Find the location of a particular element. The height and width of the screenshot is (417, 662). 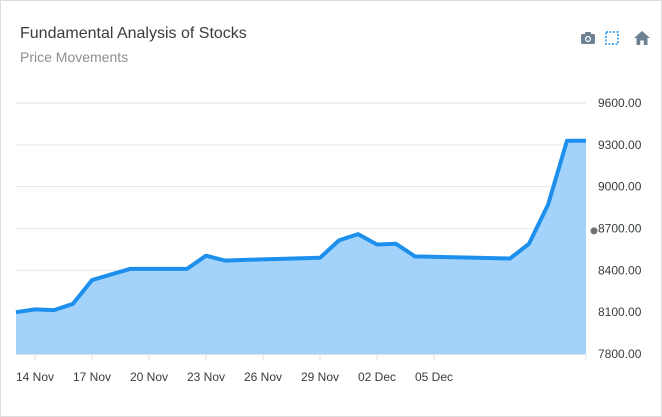

y-tick-label: 7800.00 is located at coordinates (620, 354).